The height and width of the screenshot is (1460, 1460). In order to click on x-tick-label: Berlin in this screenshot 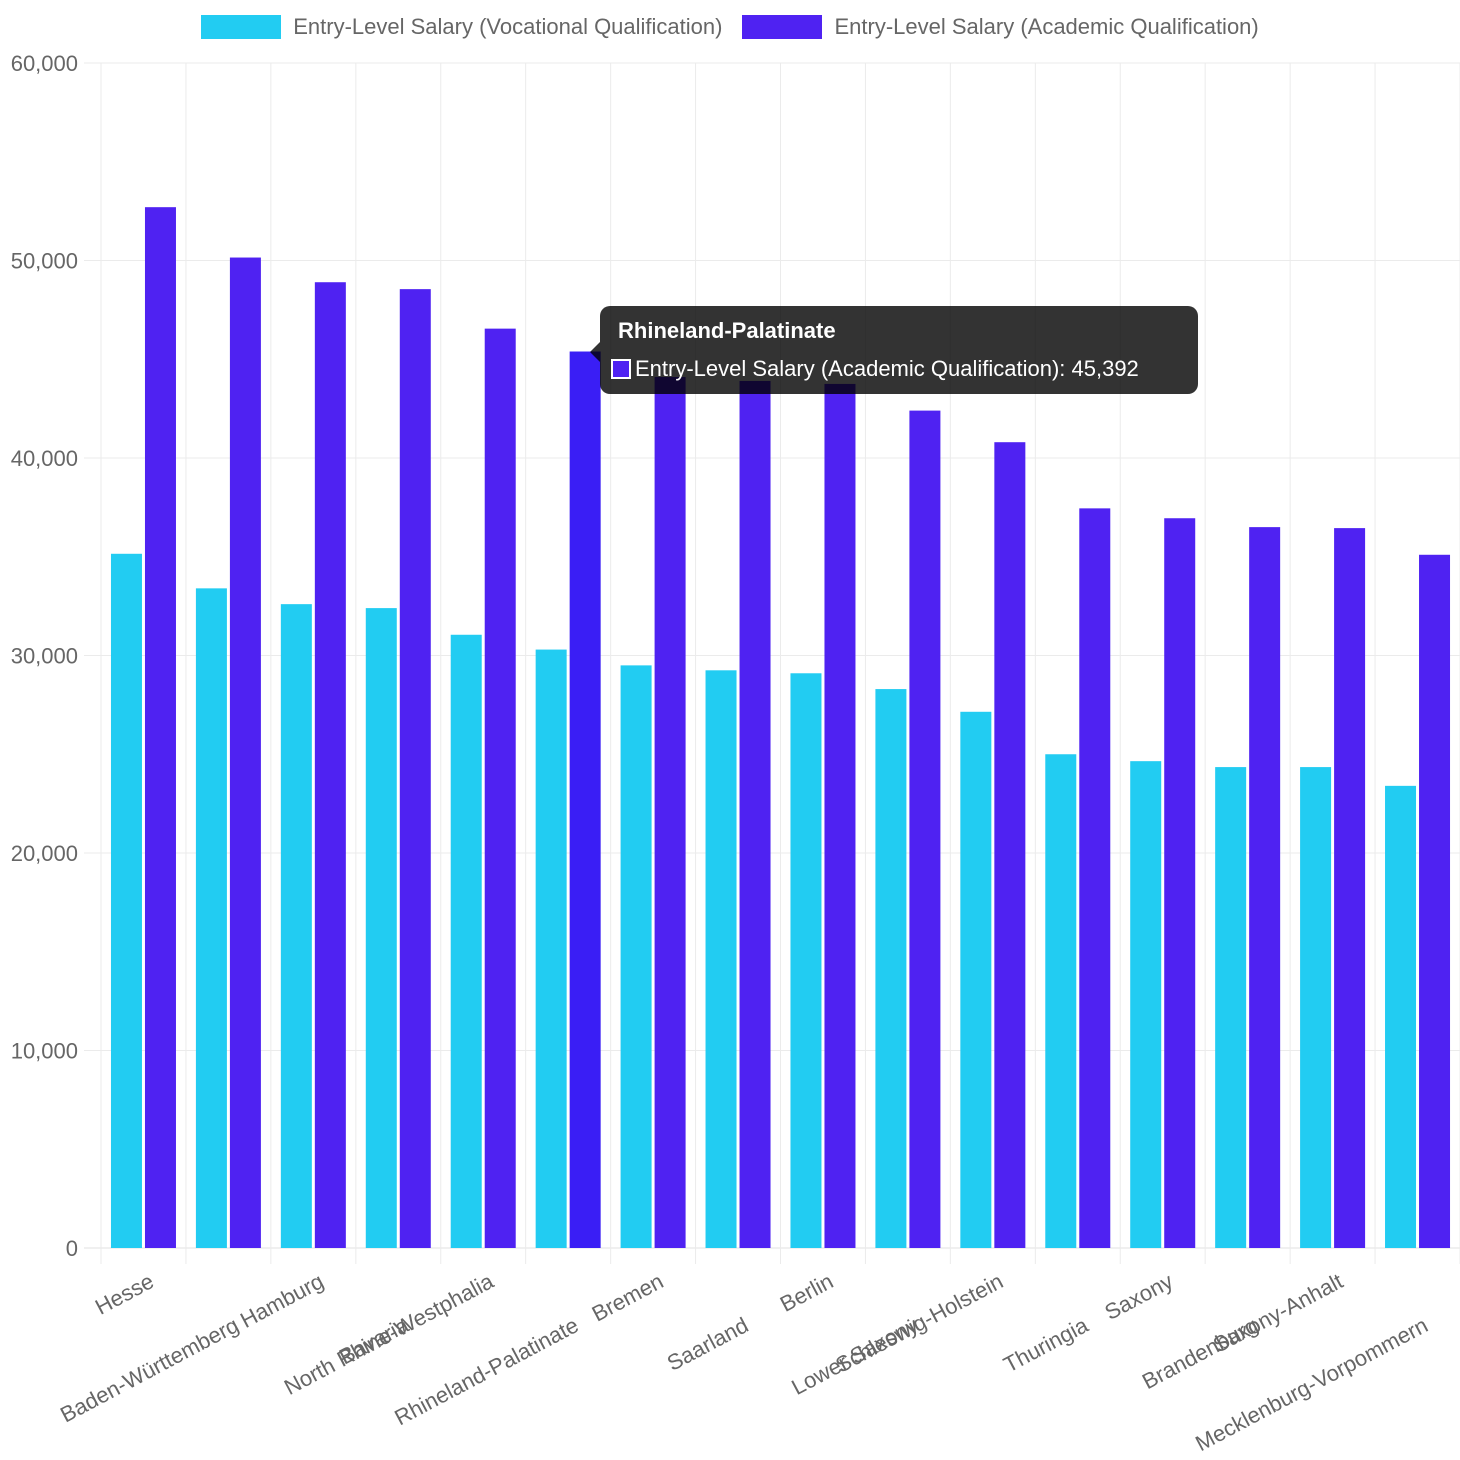, I will do `click(806, 1292)`.